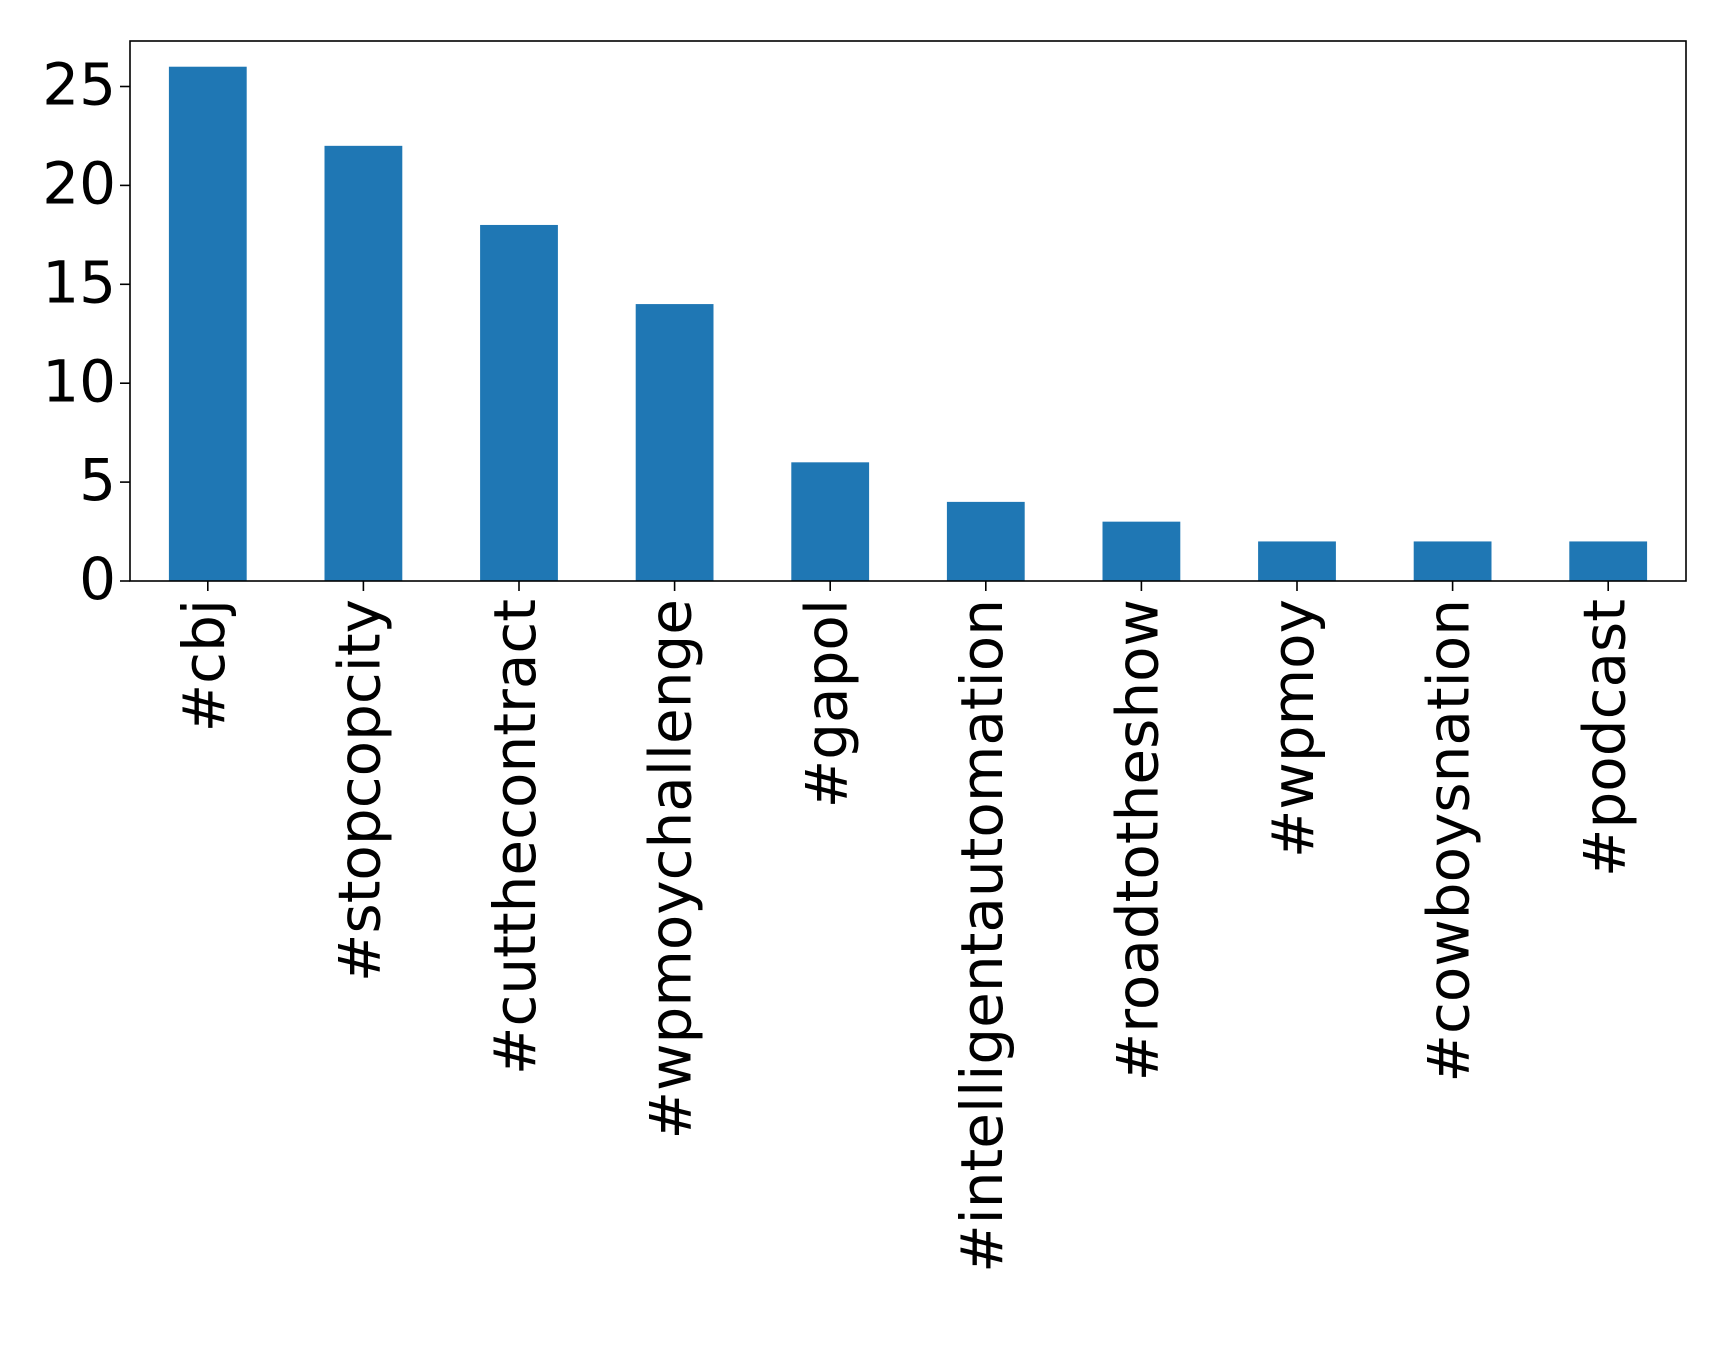 This screenshot has height=1354, width=1719. I want to click on x-tick-label: #cutthecontract, so click(515, 837).